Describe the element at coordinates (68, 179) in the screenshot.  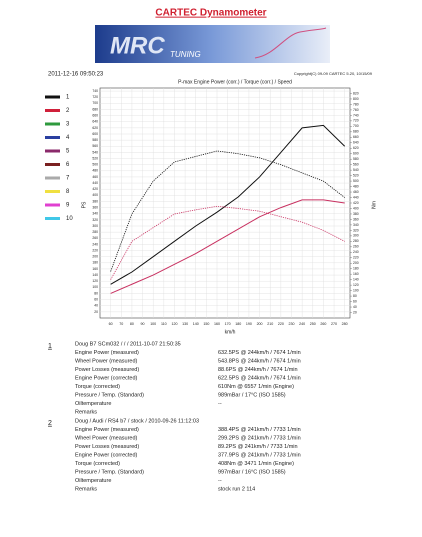
I see `legend-label: 7` at that location.